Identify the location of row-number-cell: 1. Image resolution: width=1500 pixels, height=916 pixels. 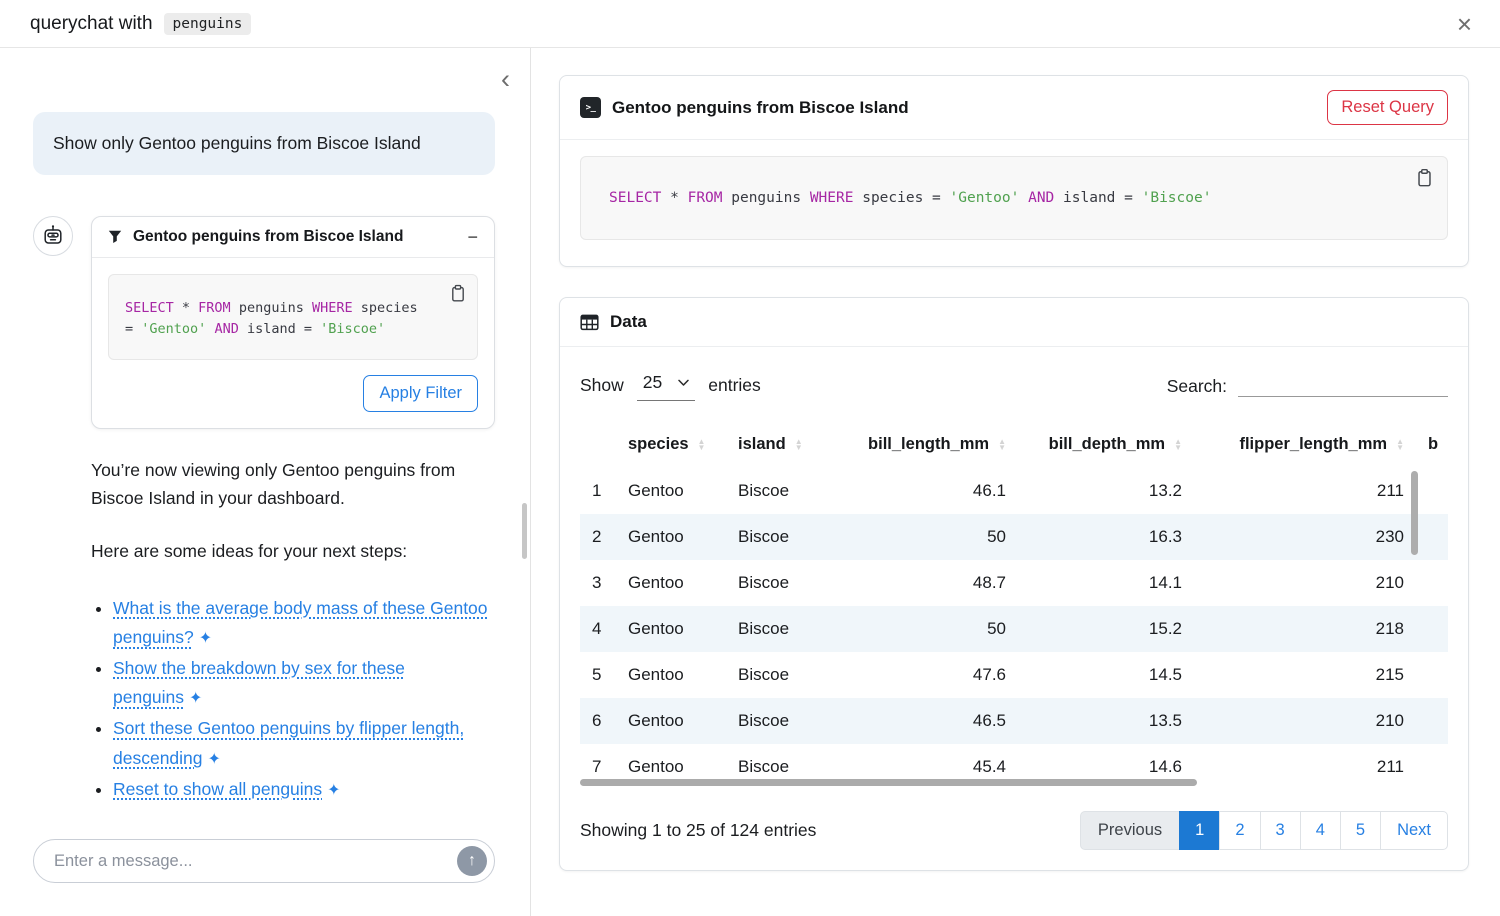
(597, 490).